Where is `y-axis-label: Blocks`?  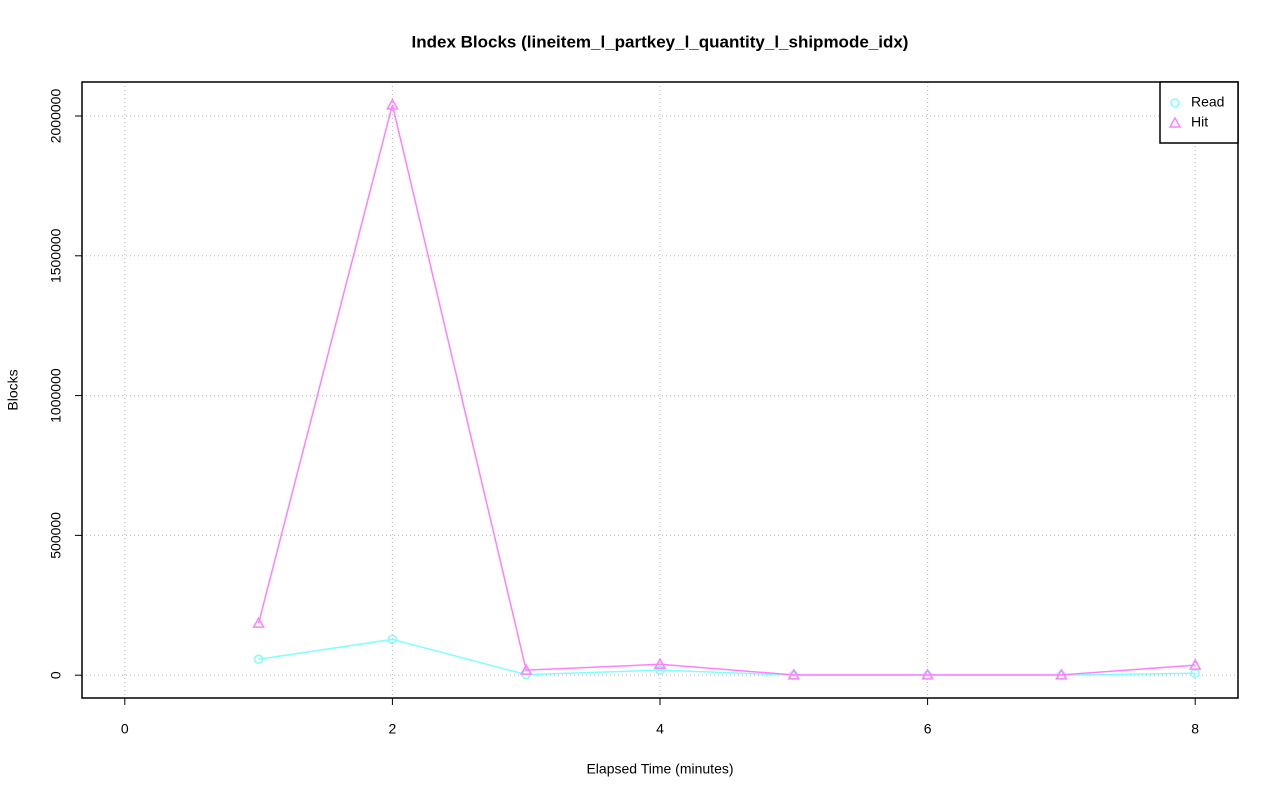 y-axis-label: Blocks is located at coordinates (13, 389).